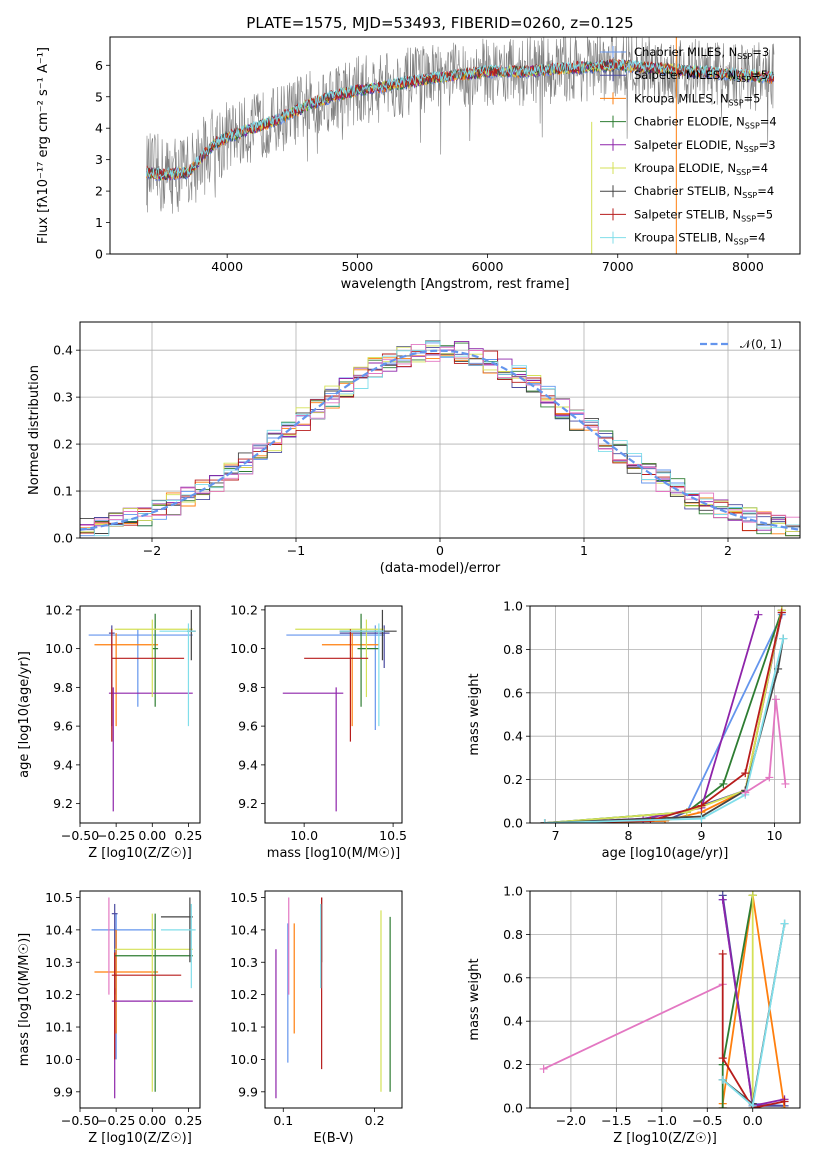  I want to click on mass-vs-Z-ytick-label: 9.9, so click(63, 1091).